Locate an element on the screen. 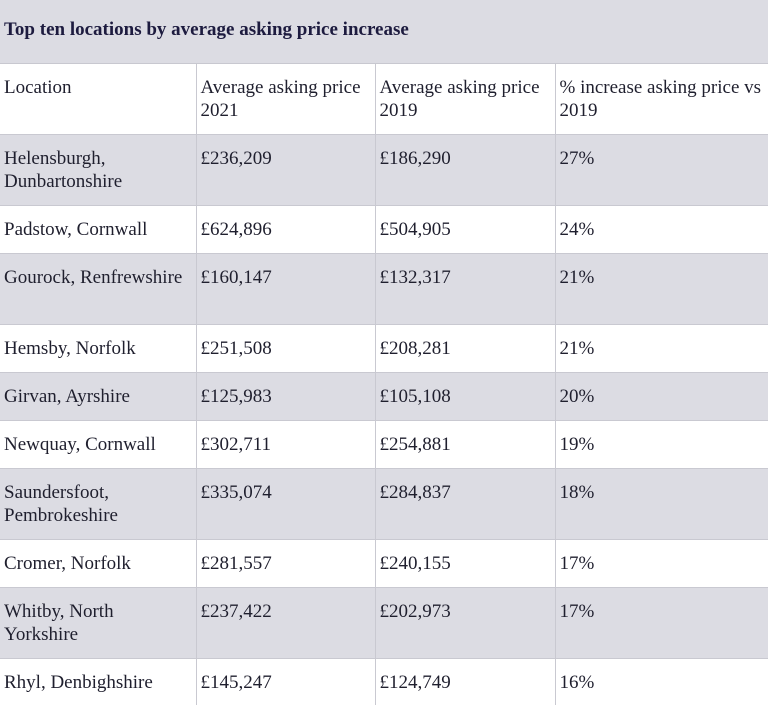 This screenshot has width=768, height=705. table-row: Hemsby, Norfolk £251,508 £208,281 21% is located at coordinates (384, 348).